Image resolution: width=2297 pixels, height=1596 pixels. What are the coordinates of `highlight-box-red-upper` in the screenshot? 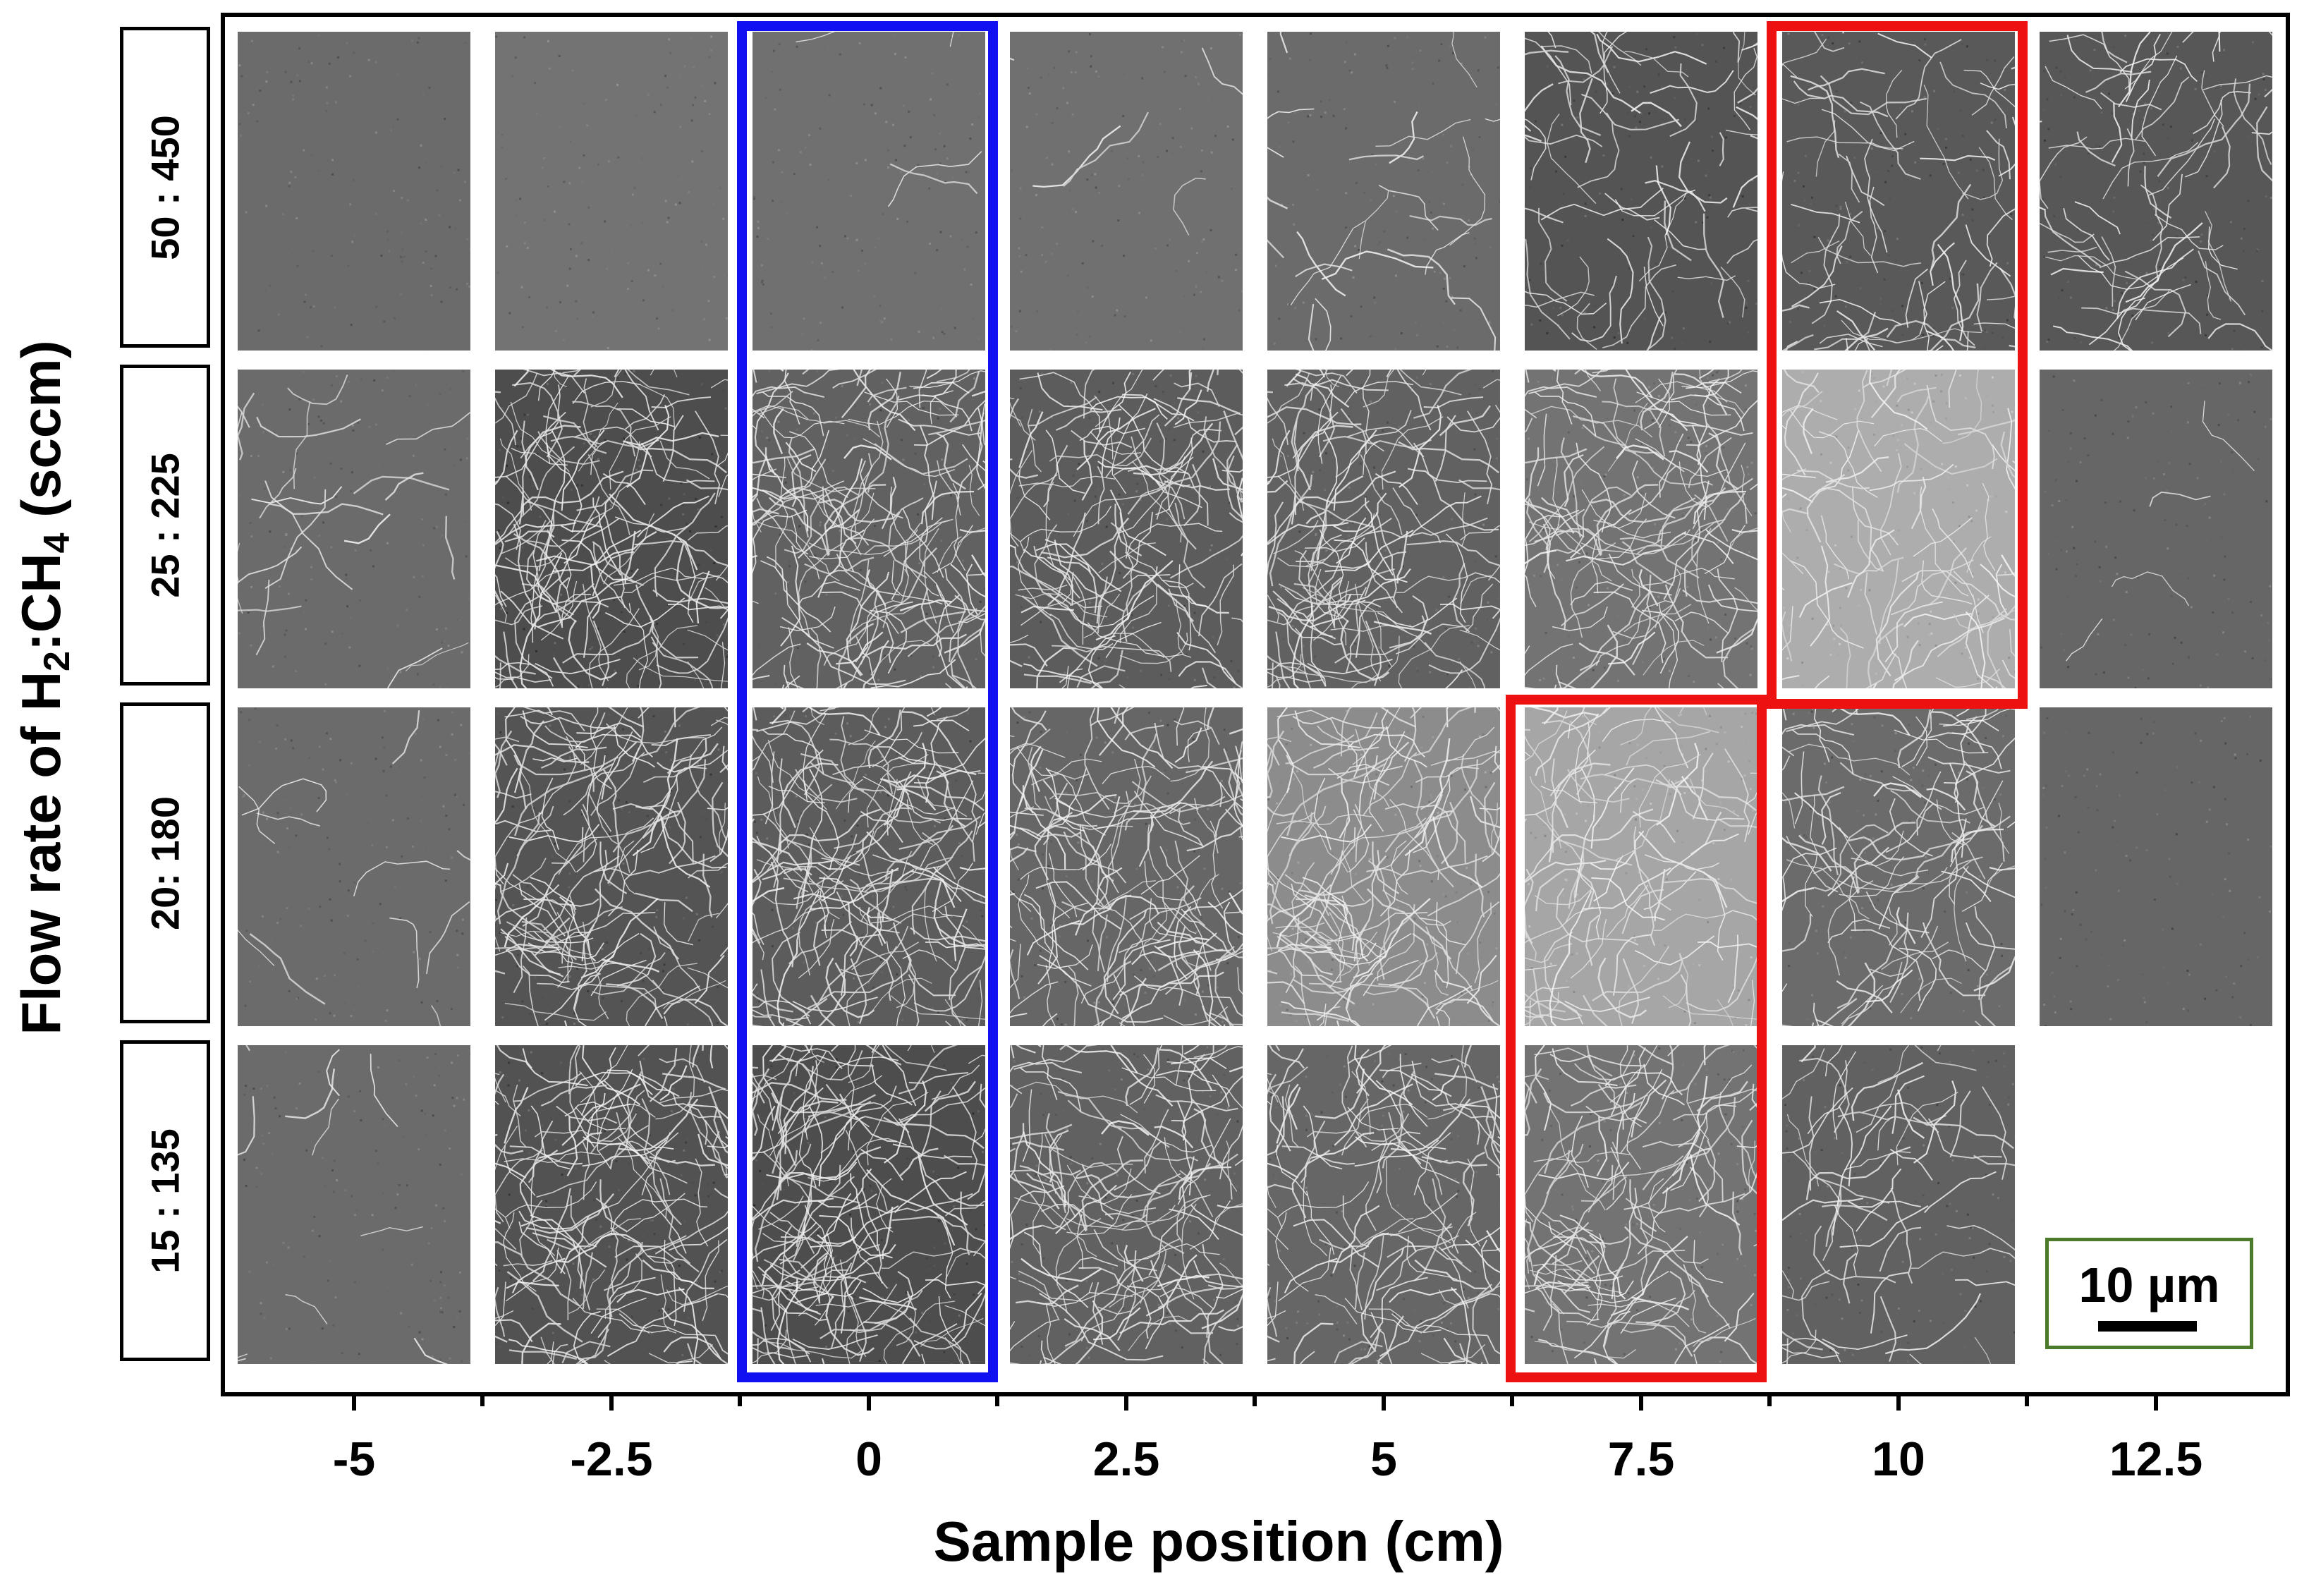 It's located at (1897, 365).